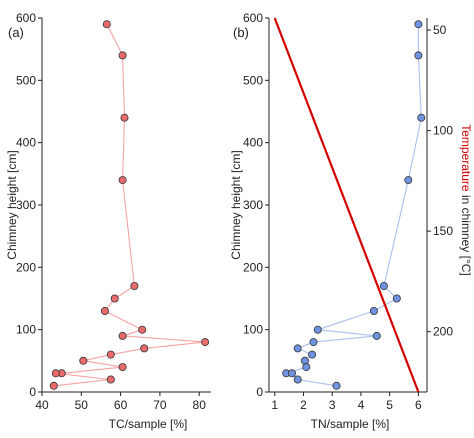  I want to click on panel-a-ylabel: Chimney height [cm], so click(12, 204).